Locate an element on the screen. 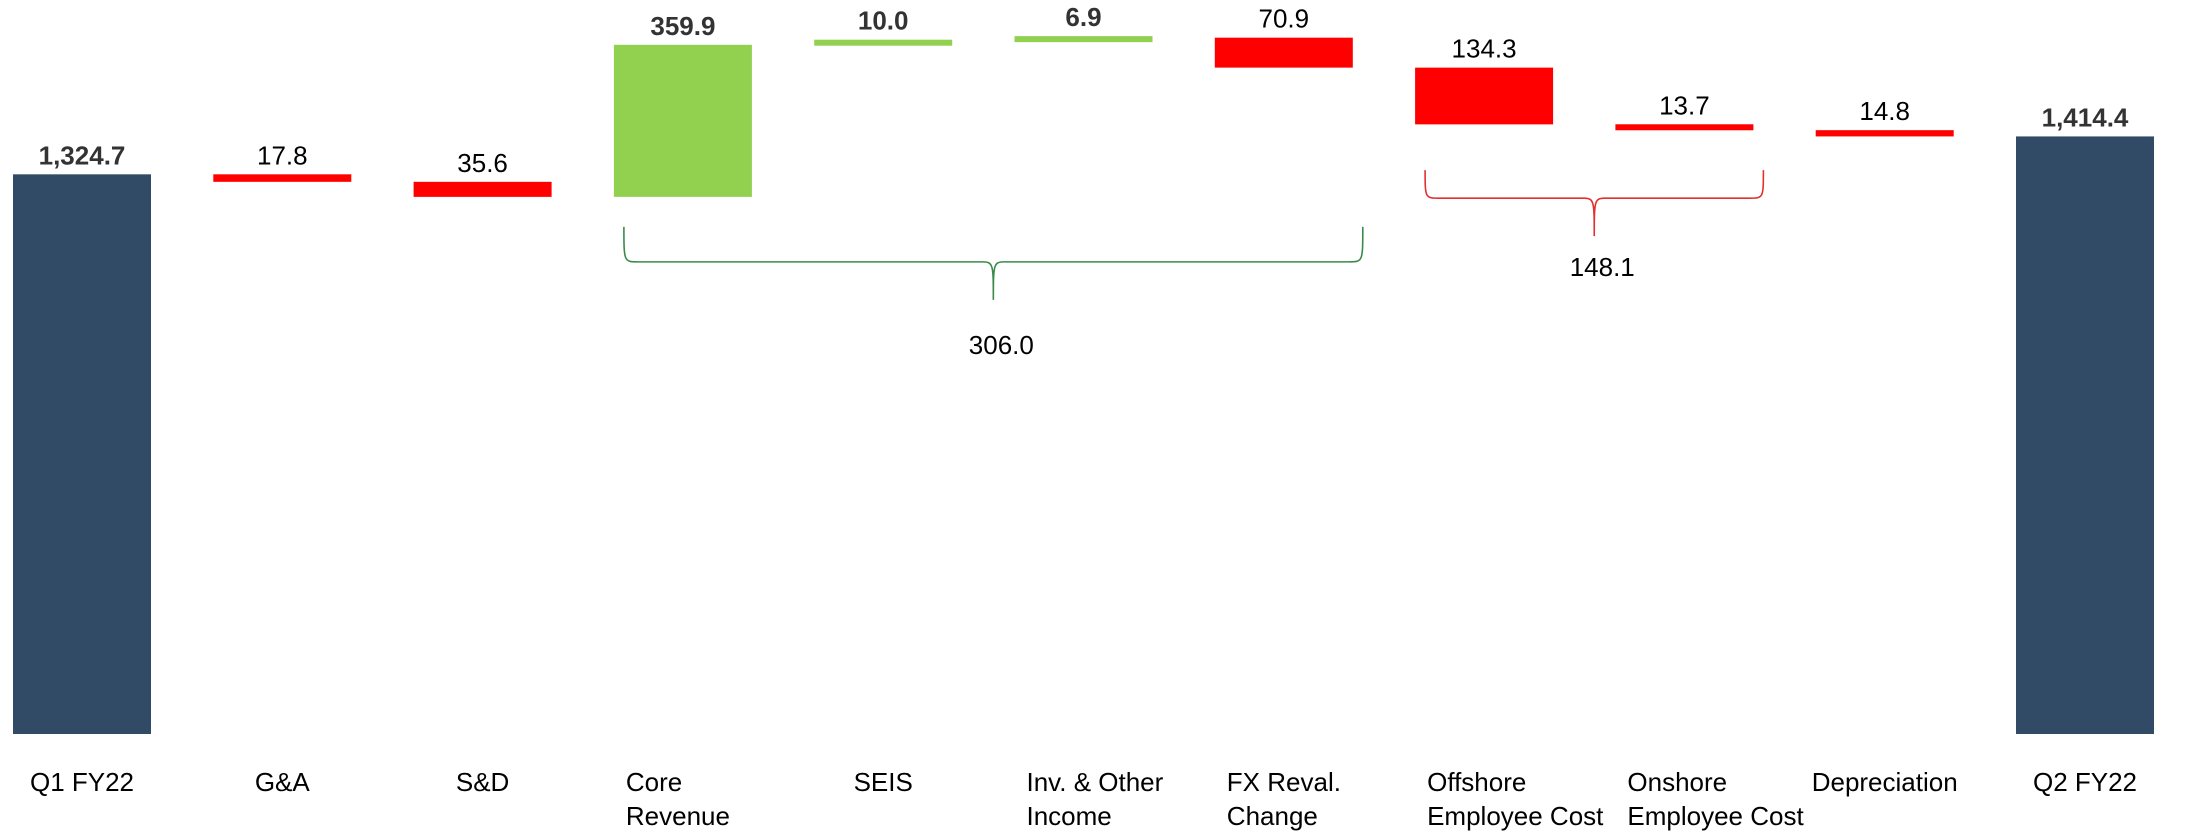 Image resolution: width=2193 pixels, height=832 pixels. value-label-onshore: 13.7 is located at coordinates (1684, 105).